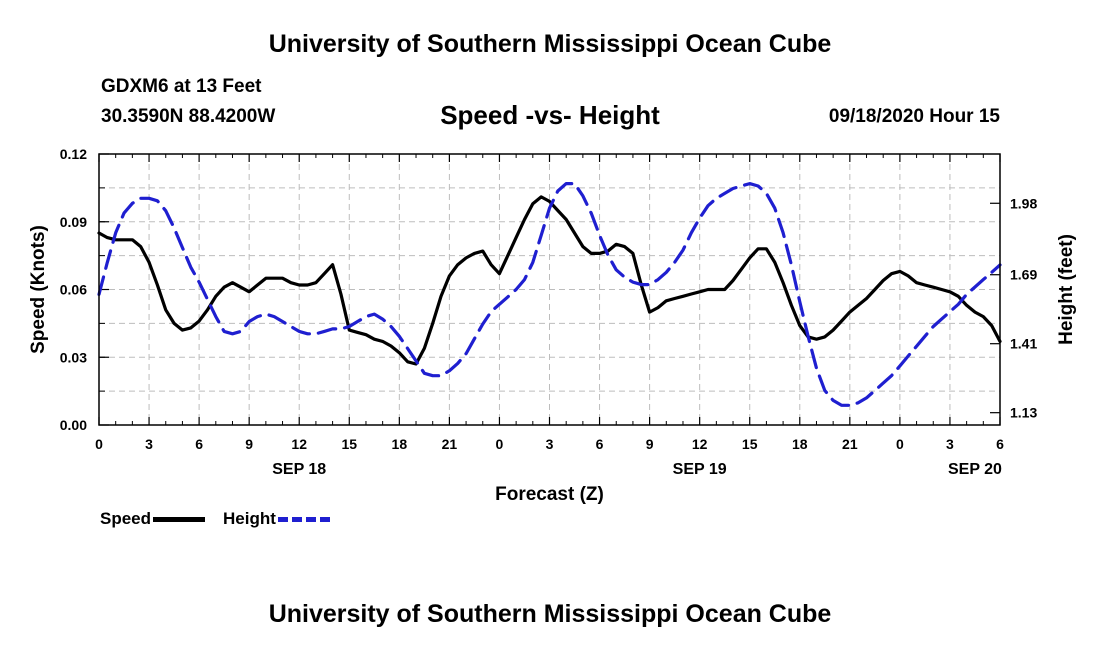  Describe the element at coordinates (38, 289) in the screenshot. I see `y-axis-label: Speed (Knots)` at that location.